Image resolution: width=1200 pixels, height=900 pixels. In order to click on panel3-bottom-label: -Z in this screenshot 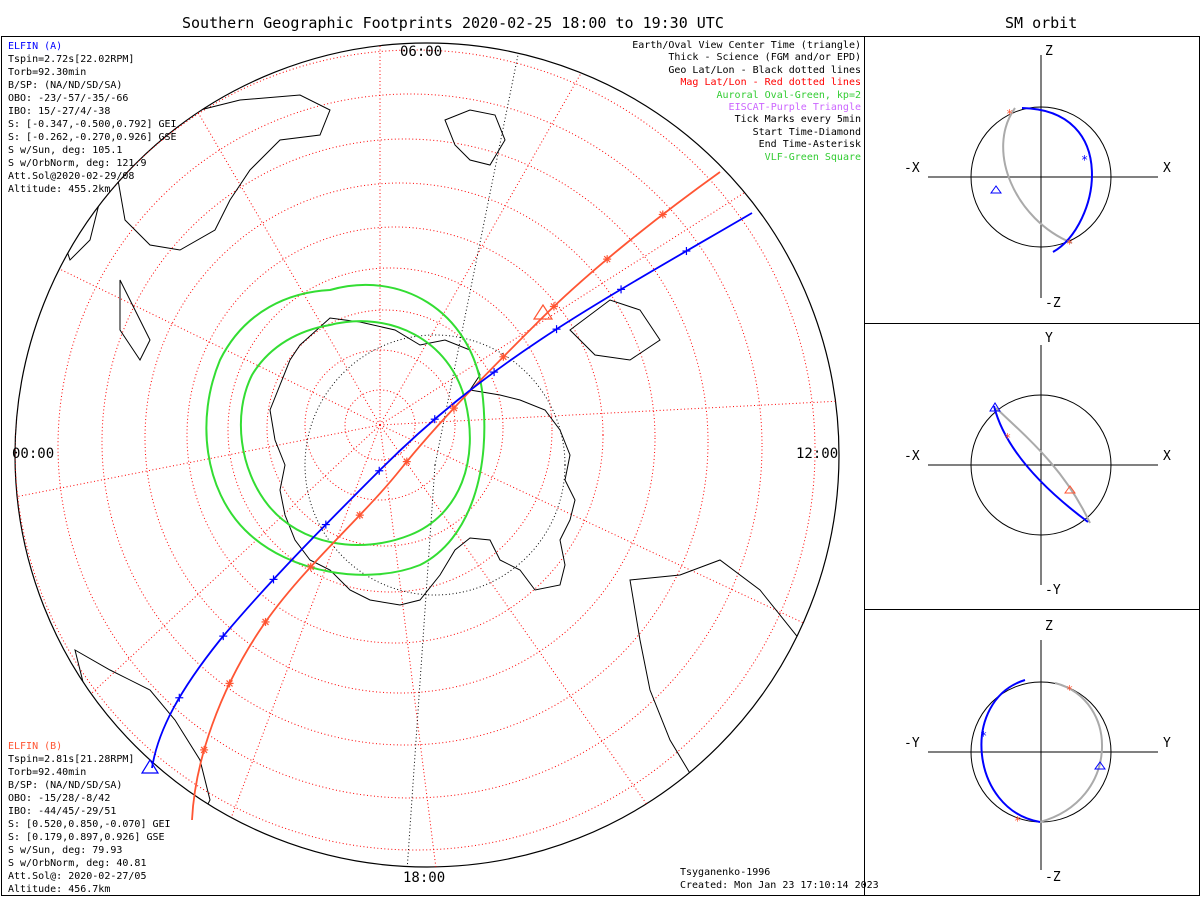, I will do `click(1053, 877)`.